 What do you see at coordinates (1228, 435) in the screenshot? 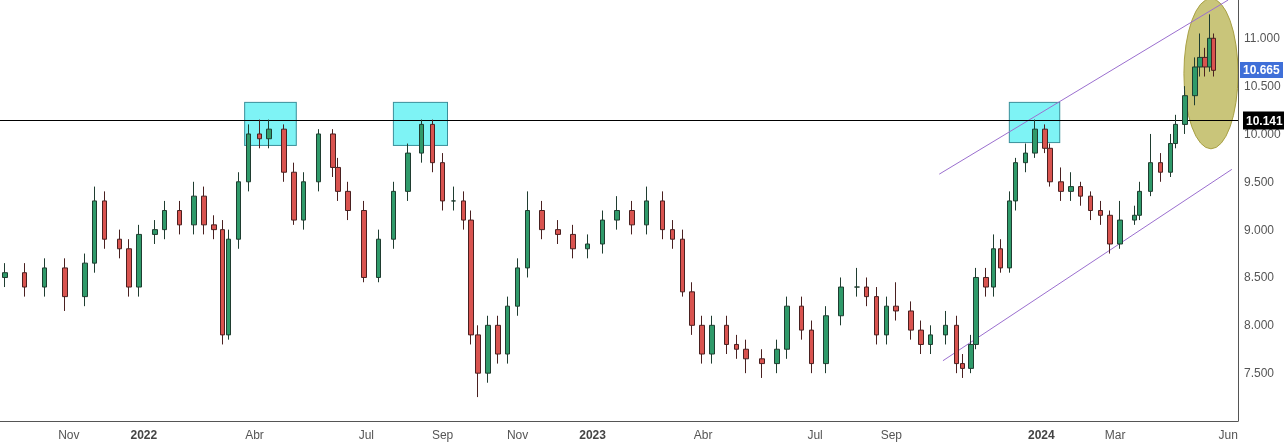
I see `x-tick-label: Jun` at bounding box center [1228, 435].